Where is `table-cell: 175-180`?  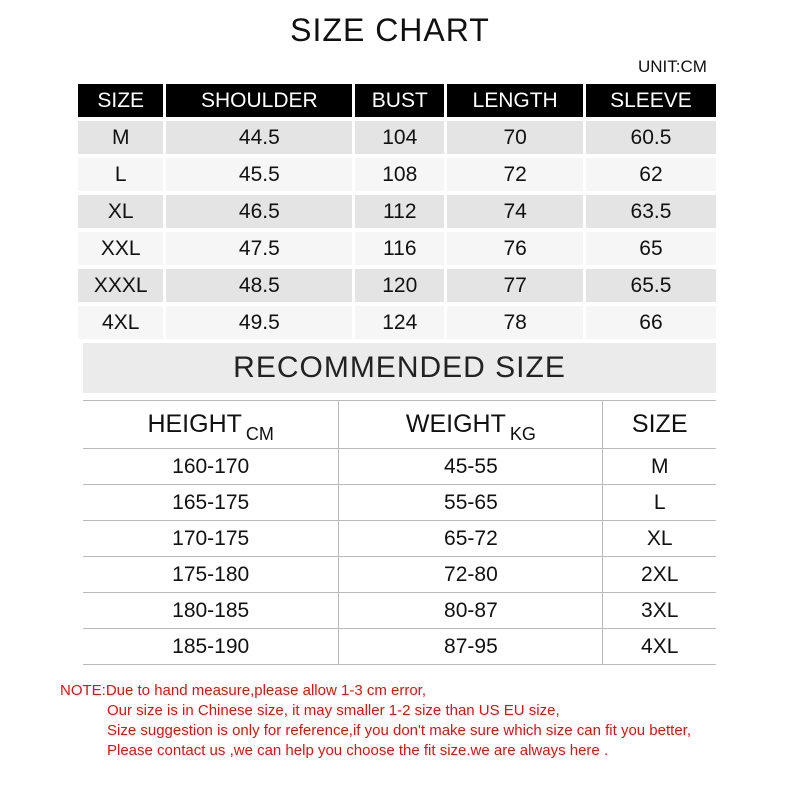
table-cell: 175-180 is located at coordinates (211, 574).